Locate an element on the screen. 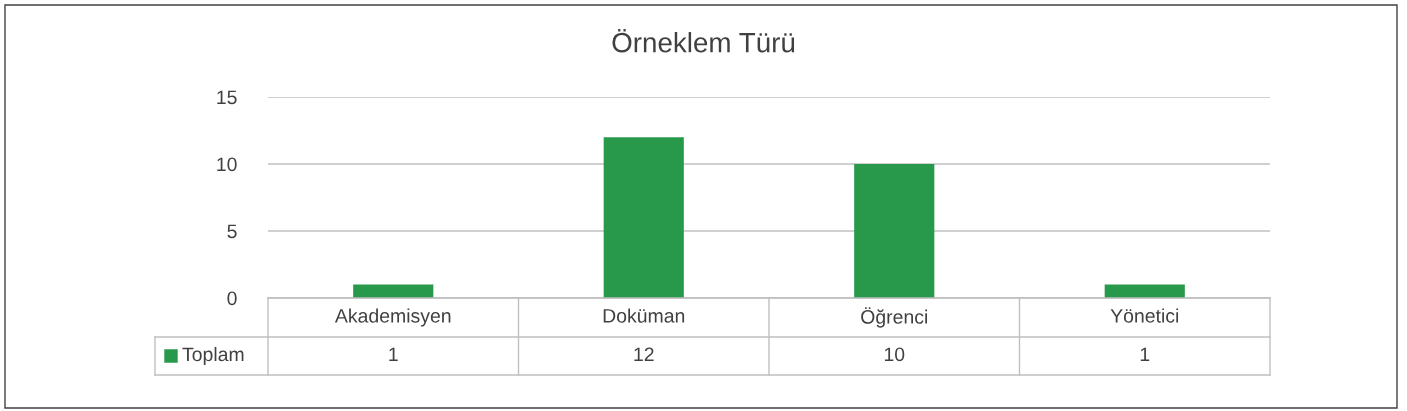 The image size is (1407, 411). y-tick-label: 0 is located at coordinates (232, 298).